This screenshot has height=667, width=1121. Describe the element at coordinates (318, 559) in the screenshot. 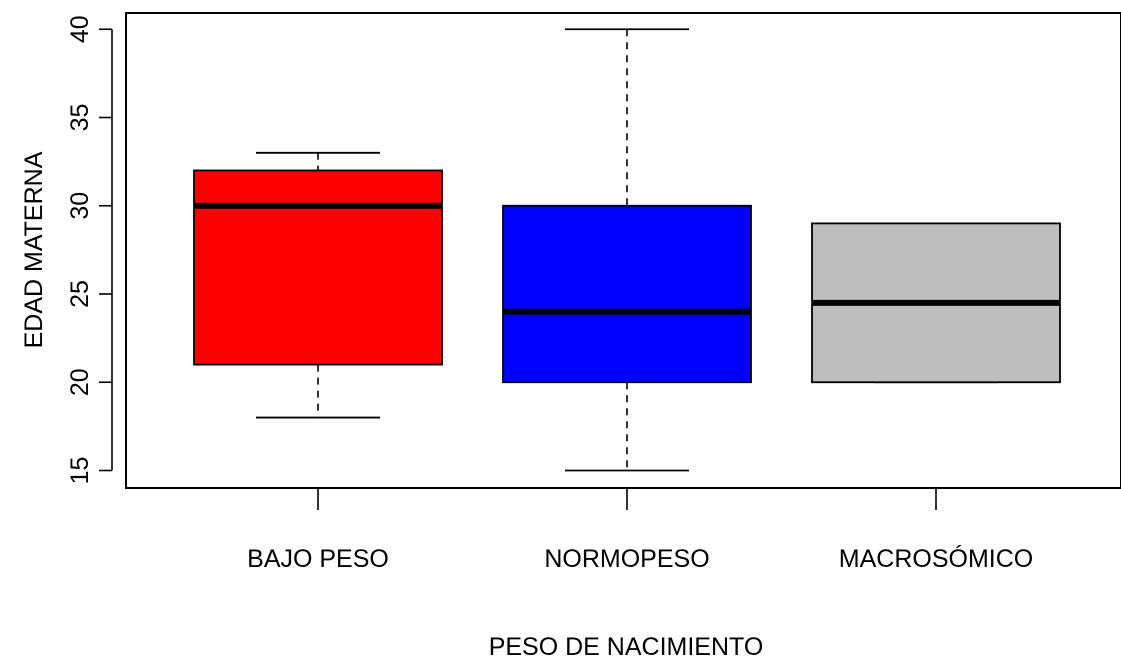

I see `x-tick-label: BAJO PESO` at that location.